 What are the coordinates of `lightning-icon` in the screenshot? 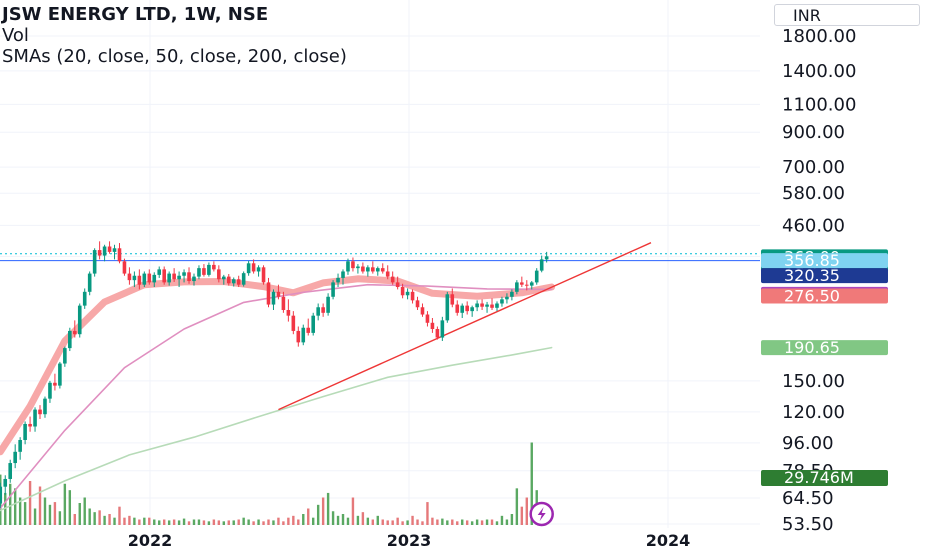 It's located at (541, 514).